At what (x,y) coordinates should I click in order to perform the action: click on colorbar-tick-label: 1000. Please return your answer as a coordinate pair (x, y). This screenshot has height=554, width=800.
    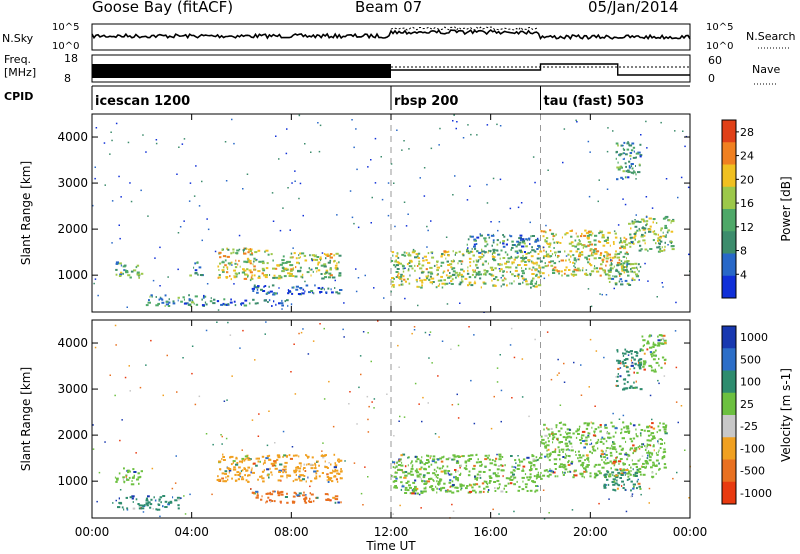
    Looking at the image, I should click on (754, 337).